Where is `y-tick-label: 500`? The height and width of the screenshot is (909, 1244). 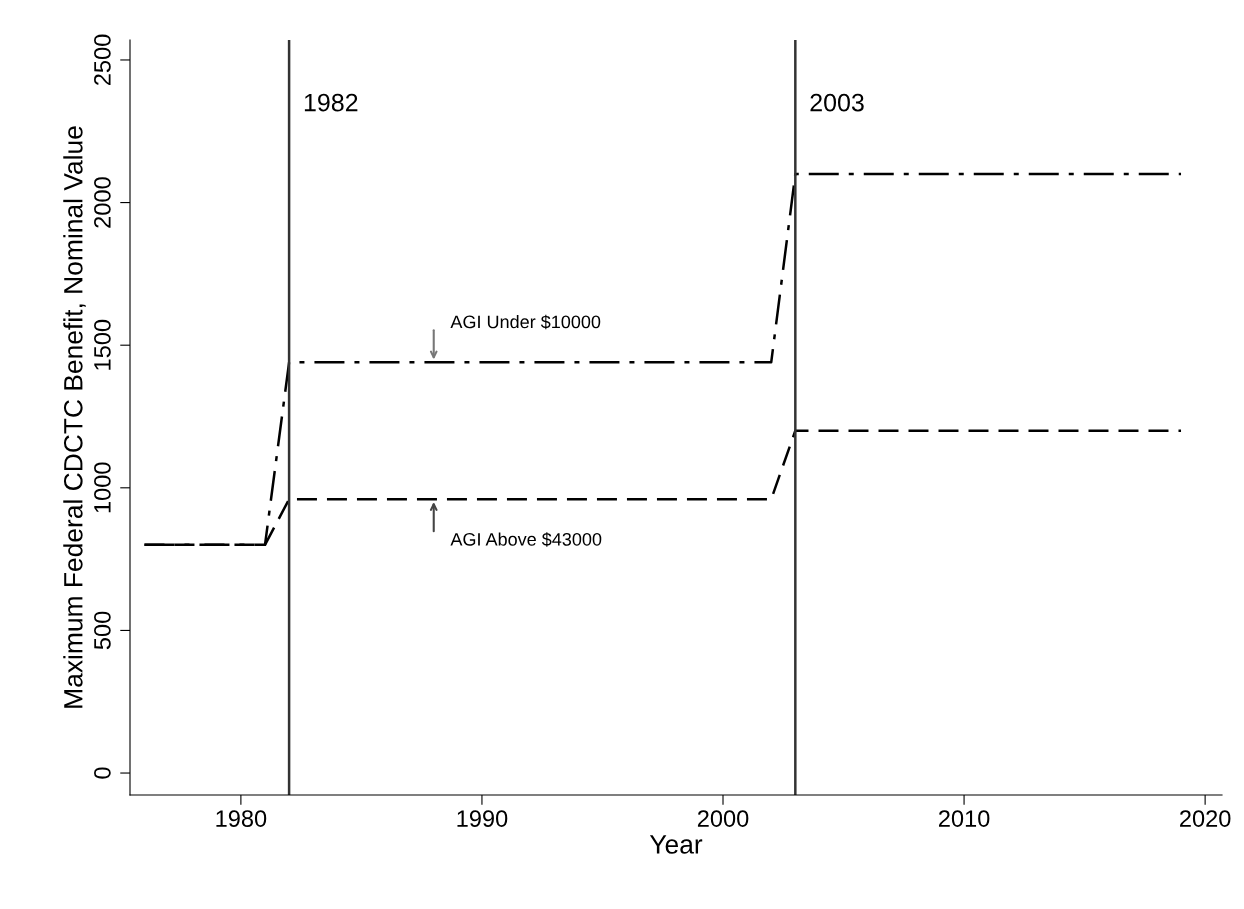
y-tick-label: 500 is located at coordinates (102, 630).